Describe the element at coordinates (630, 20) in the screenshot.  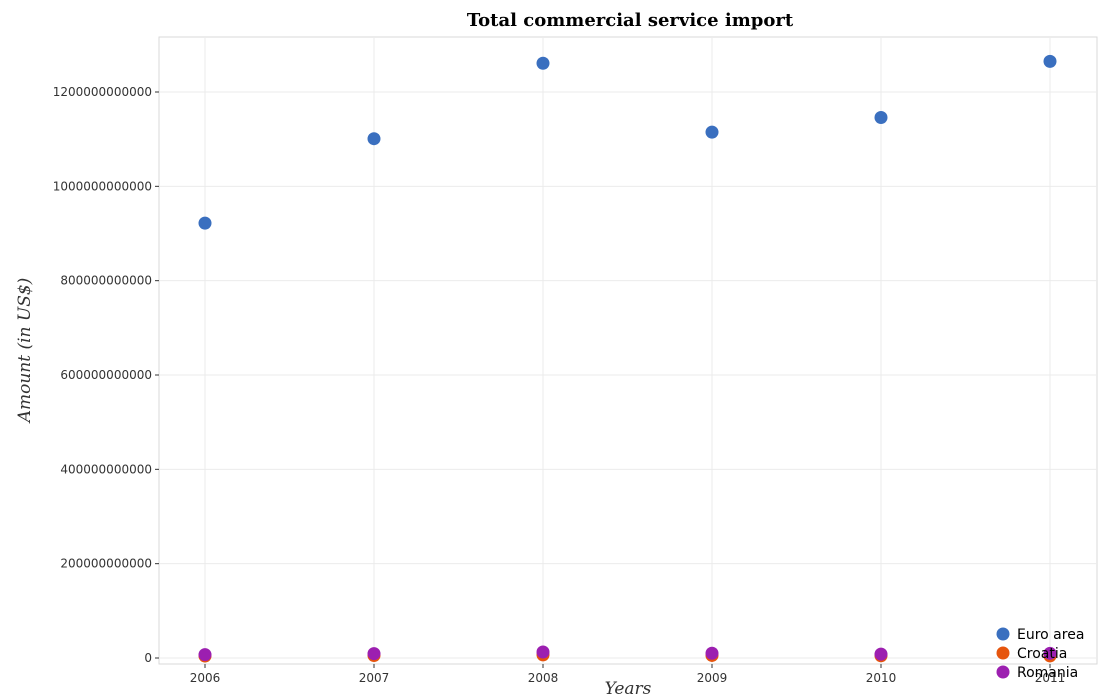
I see `chart-title: Total commercial service import` at that location.